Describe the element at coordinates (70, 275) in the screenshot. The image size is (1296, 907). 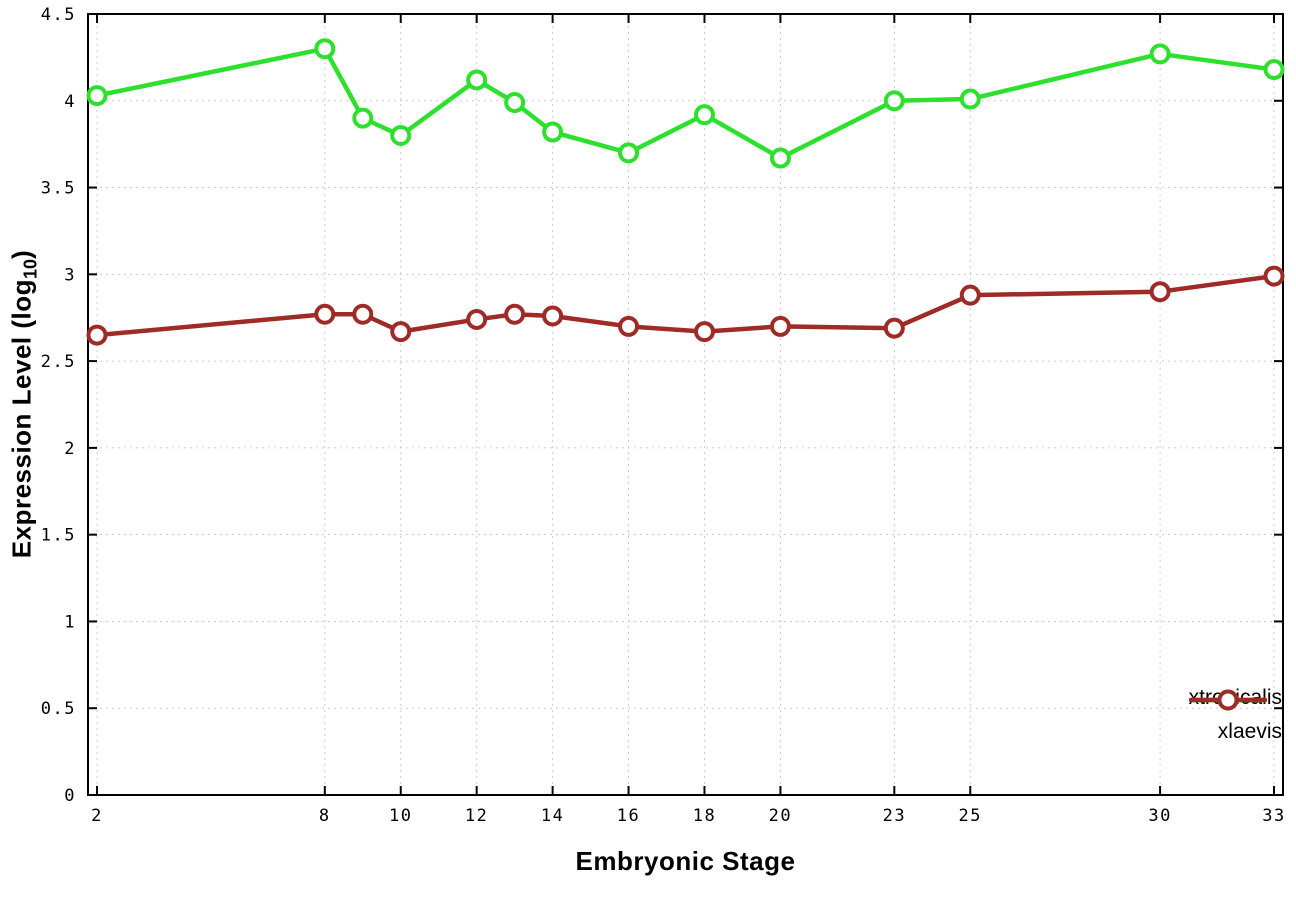
I see `y-tick-label: 3` at that location.